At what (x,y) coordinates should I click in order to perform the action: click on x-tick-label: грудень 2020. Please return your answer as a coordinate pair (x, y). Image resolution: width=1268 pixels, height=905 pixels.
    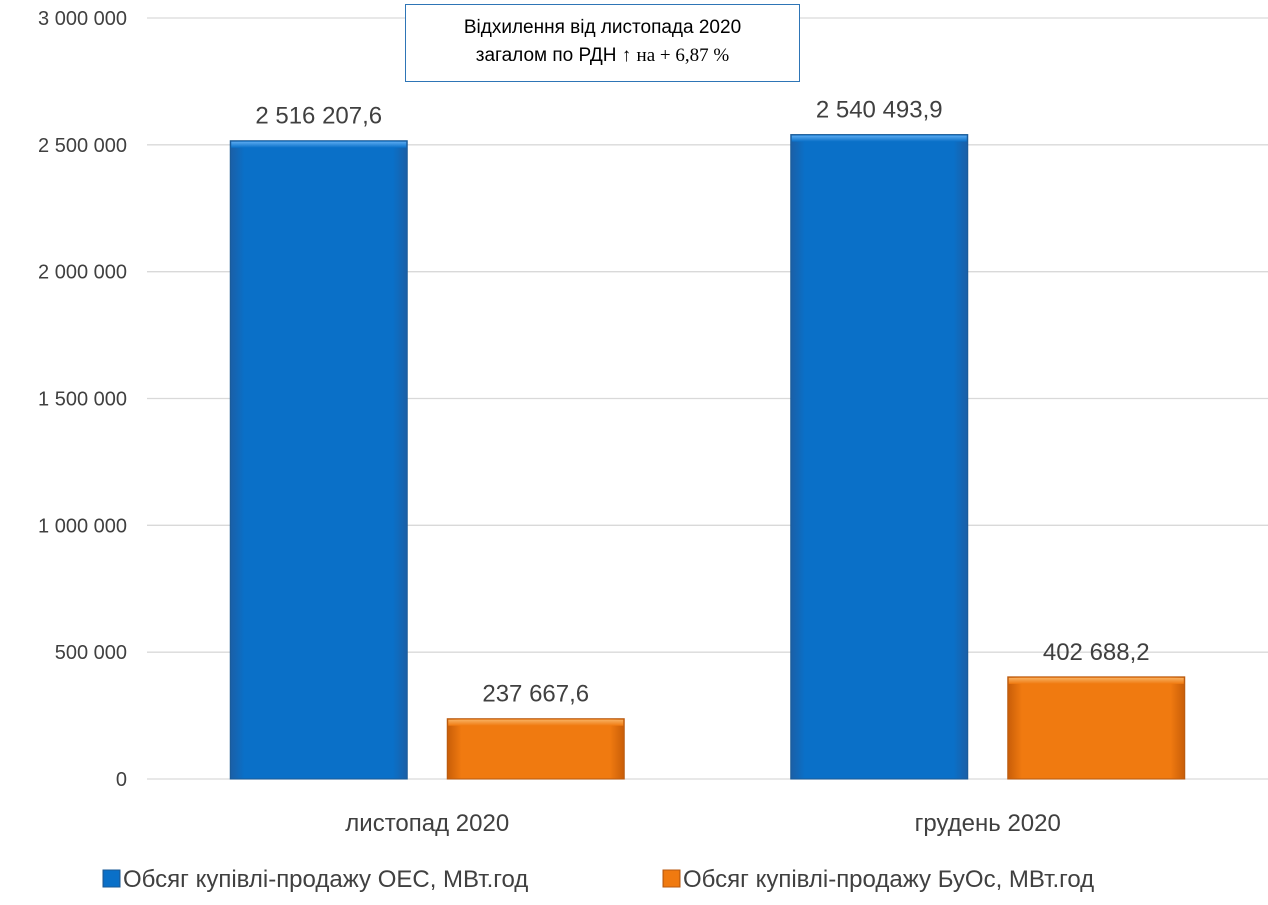
    Looking at the image, I should click on (988, 823).